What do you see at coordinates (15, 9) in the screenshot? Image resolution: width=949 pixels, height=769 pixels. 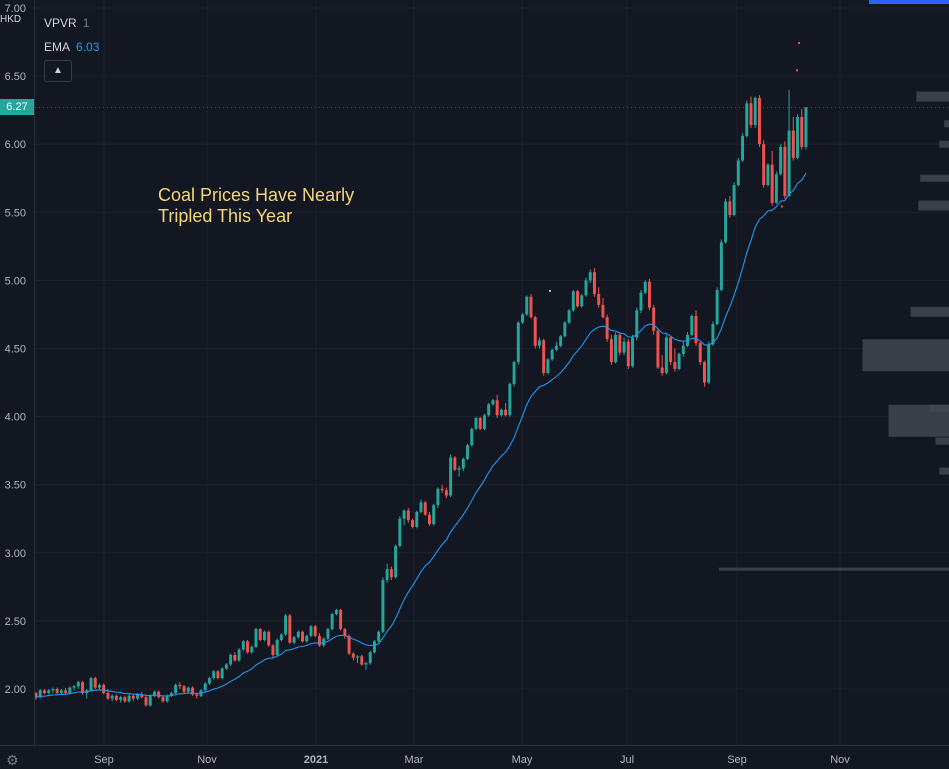 I see `y-tick-label: 7.00` at bounding box center [15, 9].